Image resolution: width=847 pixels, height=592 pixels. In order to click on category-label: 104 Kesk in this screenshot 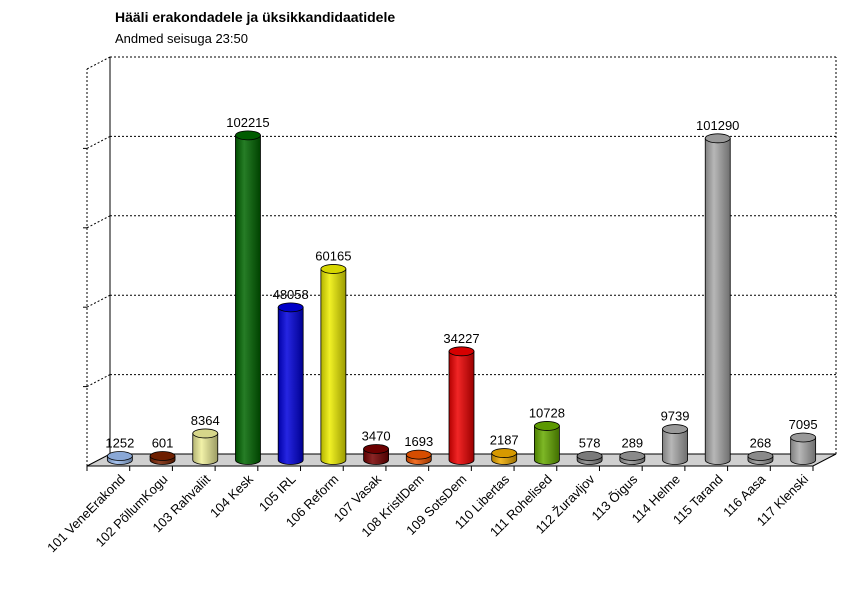, I will do `click(231, 495)`.